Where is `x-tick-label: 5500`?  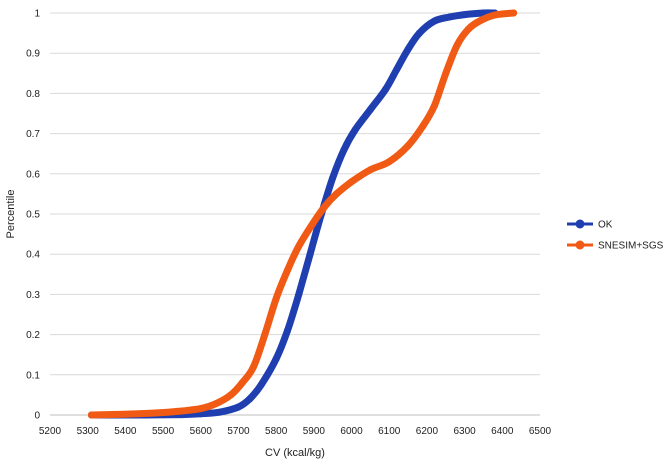 x-tick-label: 5500 is located at coordinates (163, 431).